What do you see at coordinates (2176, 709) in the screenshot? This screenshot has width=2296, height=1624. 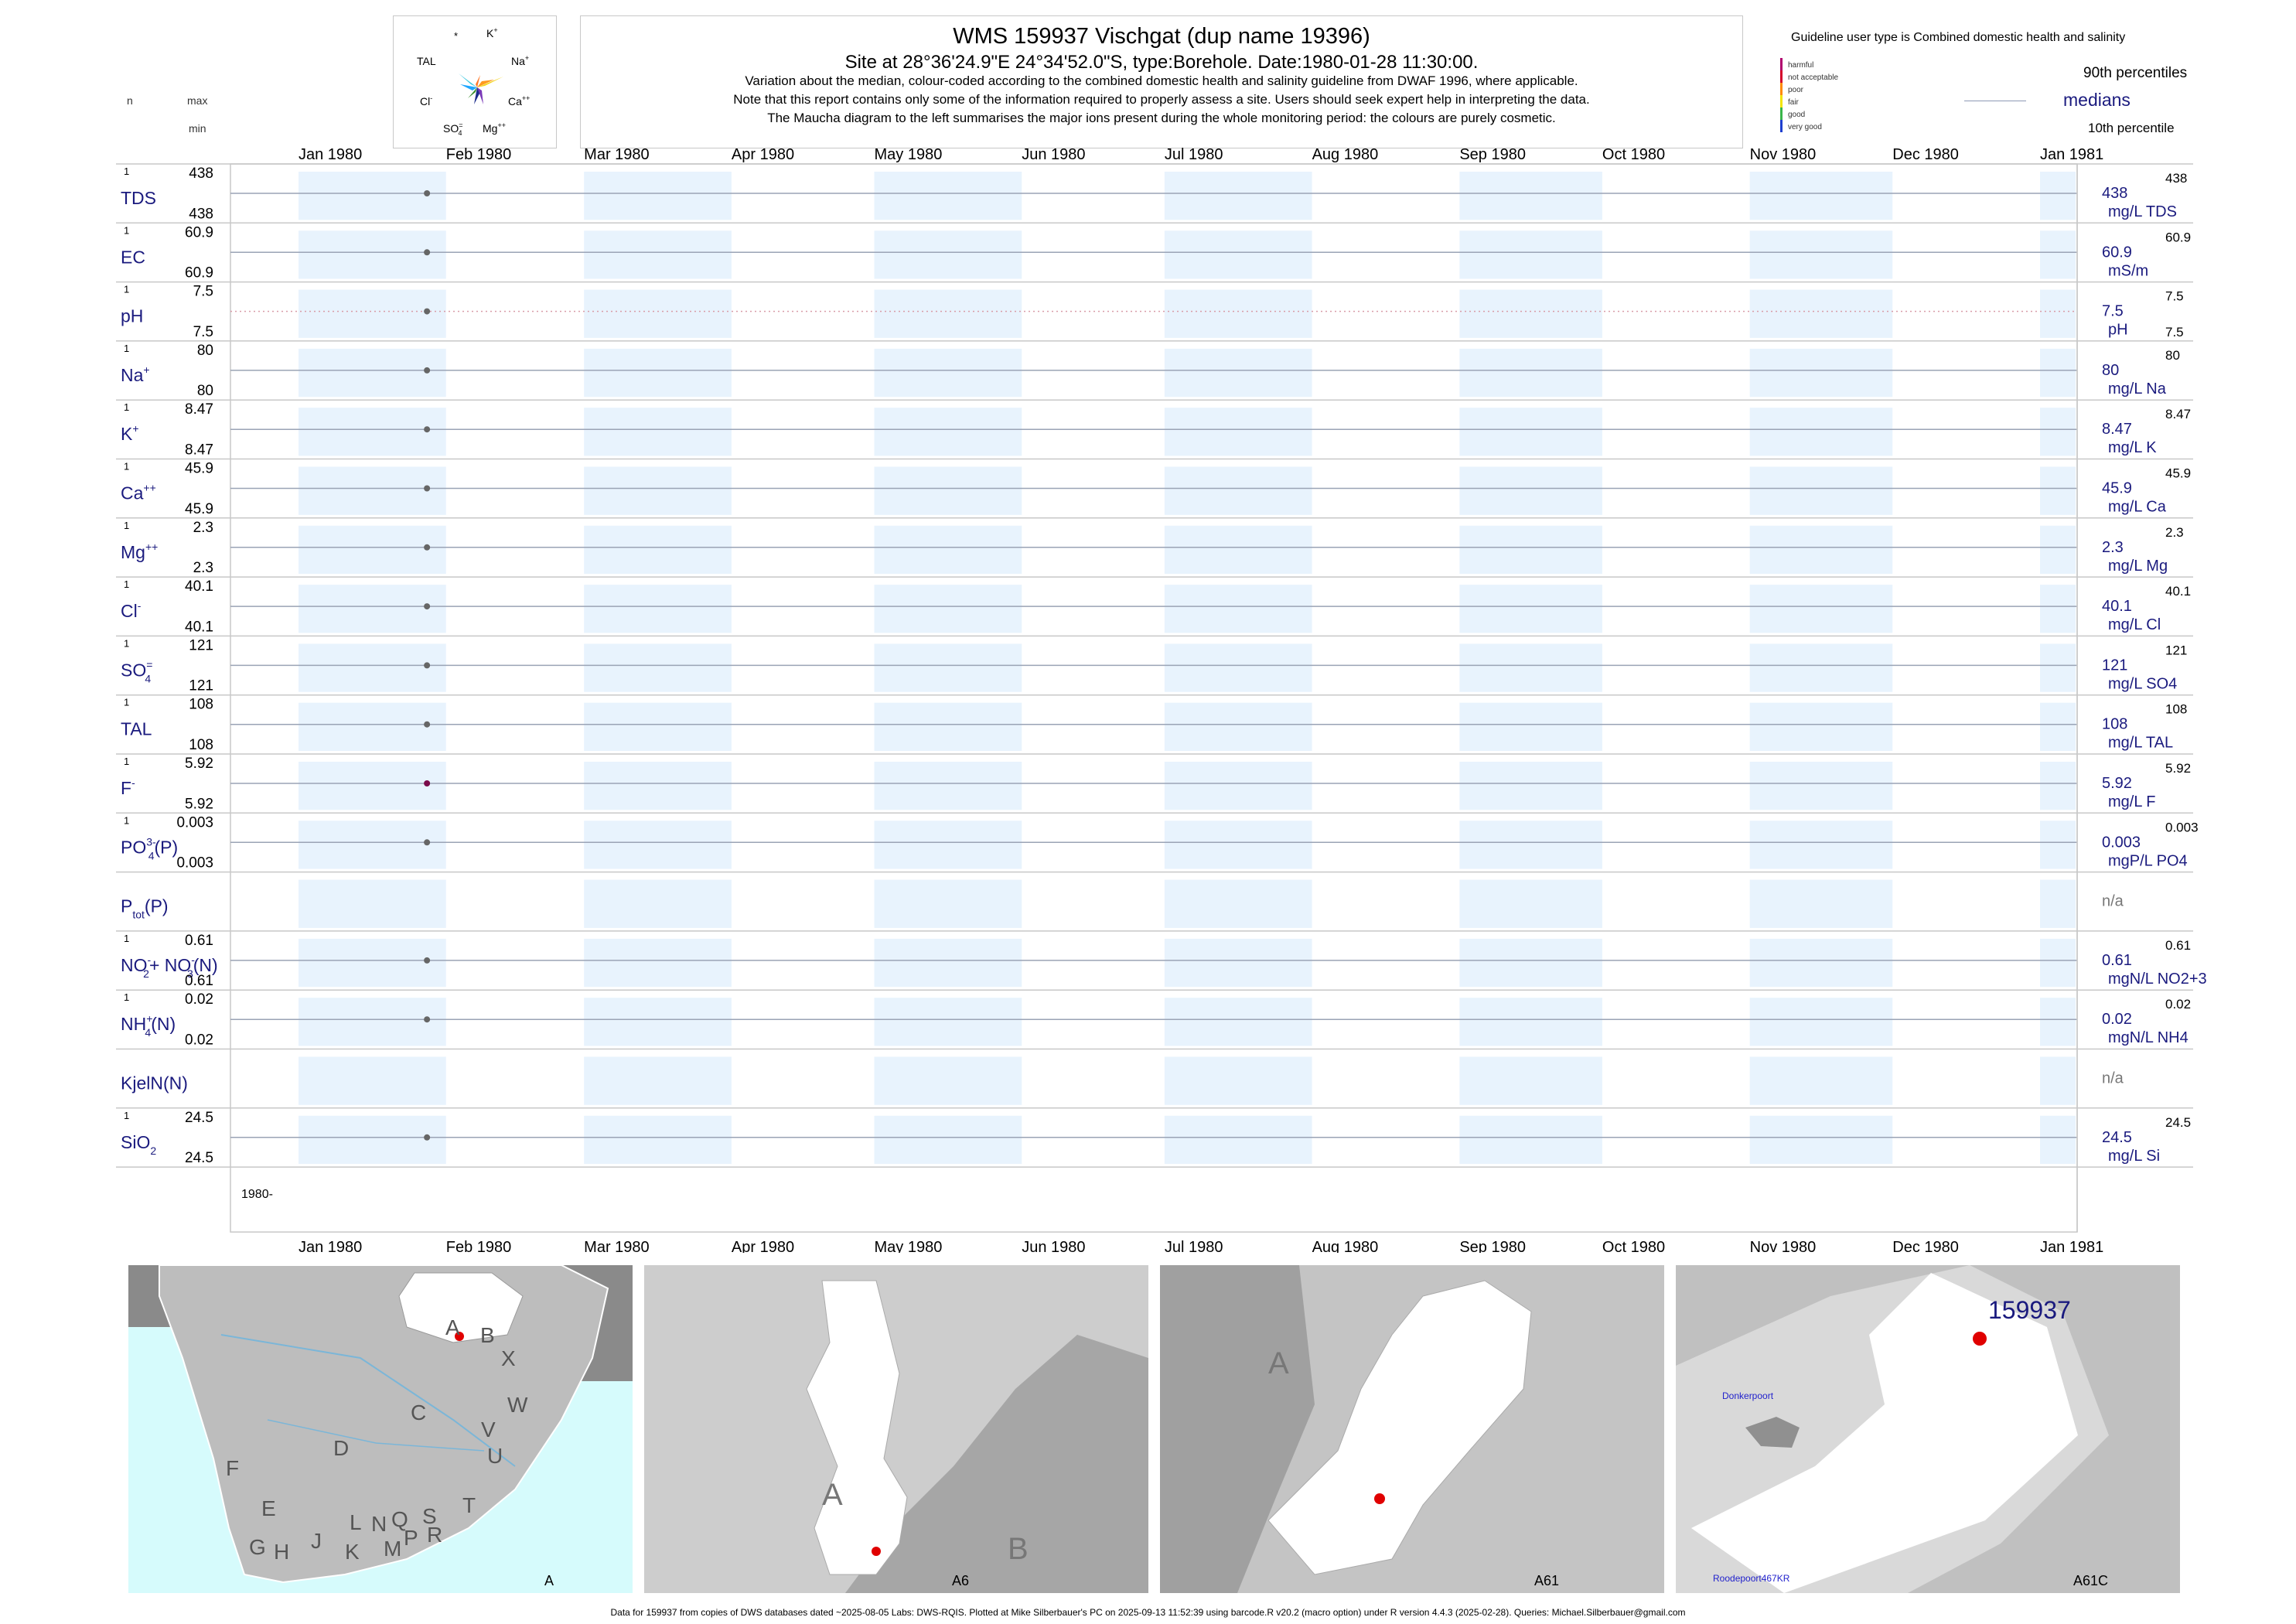 I see `row-p90: 108` at bounding box center [2176, 709].